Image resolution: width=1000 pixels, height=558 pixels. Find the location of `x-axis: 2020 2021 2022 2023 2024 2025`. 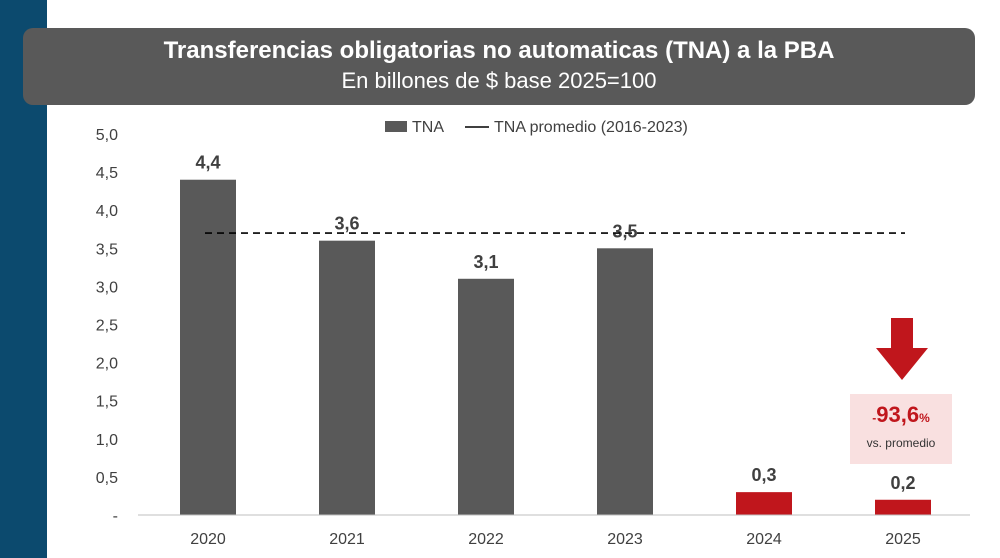

x-axis: 2020 2021 2022 2023 2024 2025 is located at coordinates (554, 531).